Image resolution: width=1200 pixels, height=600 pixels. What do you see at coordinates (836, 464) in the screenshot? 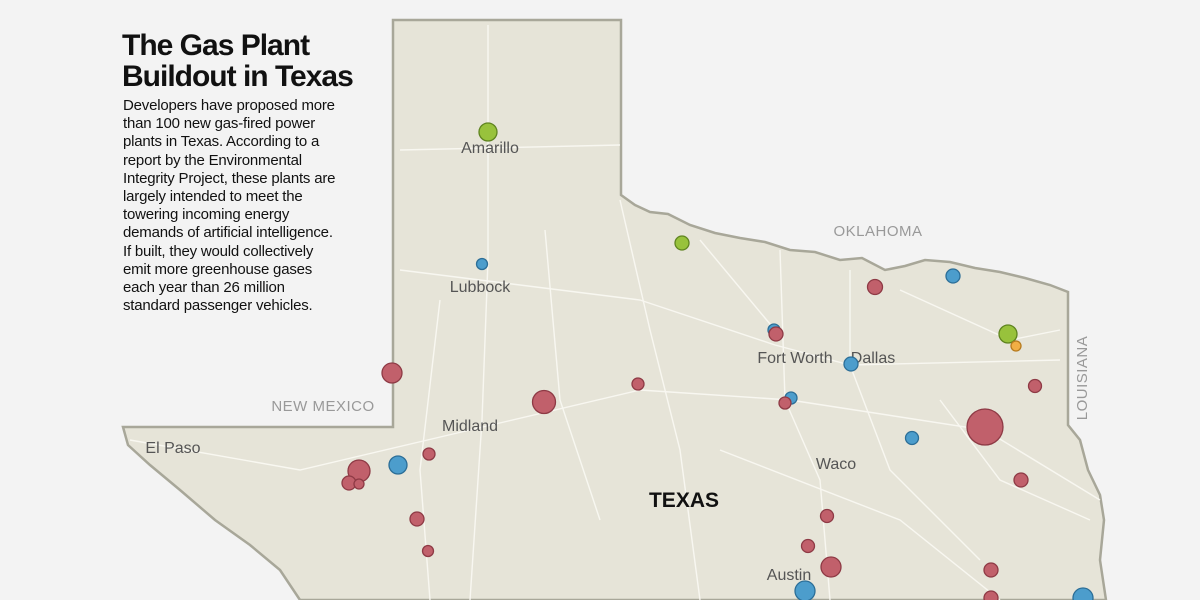
I see `city-label: Waco` at bounding box center [836, 464].